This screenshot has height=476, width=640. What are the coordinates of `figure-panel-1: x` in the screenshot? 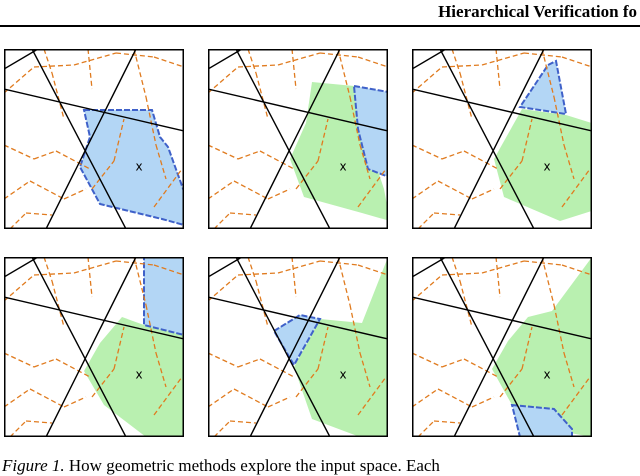 It's located at (94, 139).